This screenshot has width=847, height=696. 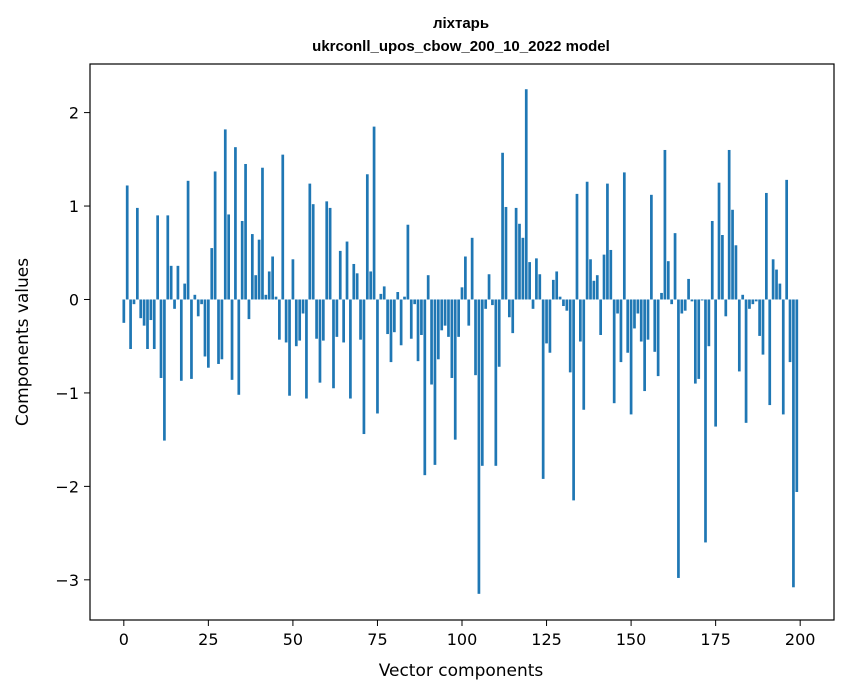 What do you see at coordinates (462, 639) in the screenshot?
I see `x-tick-label: 100` at bounding box center [462, 639].